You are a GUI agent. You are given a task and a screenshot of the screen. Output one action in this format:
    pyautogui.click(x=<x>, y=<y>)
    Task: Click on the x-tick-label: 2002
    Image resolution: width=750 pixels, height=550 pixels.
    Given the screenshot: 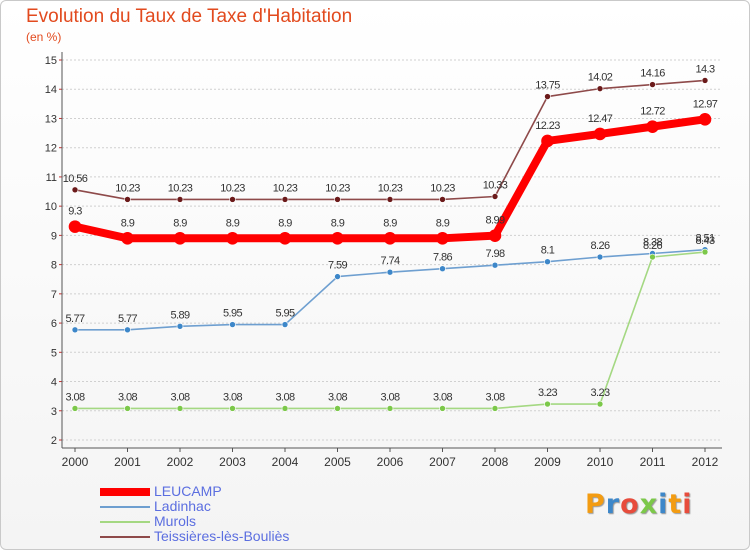 What is the action you would take?
    pyautogui.click(x=180, y=462)
    